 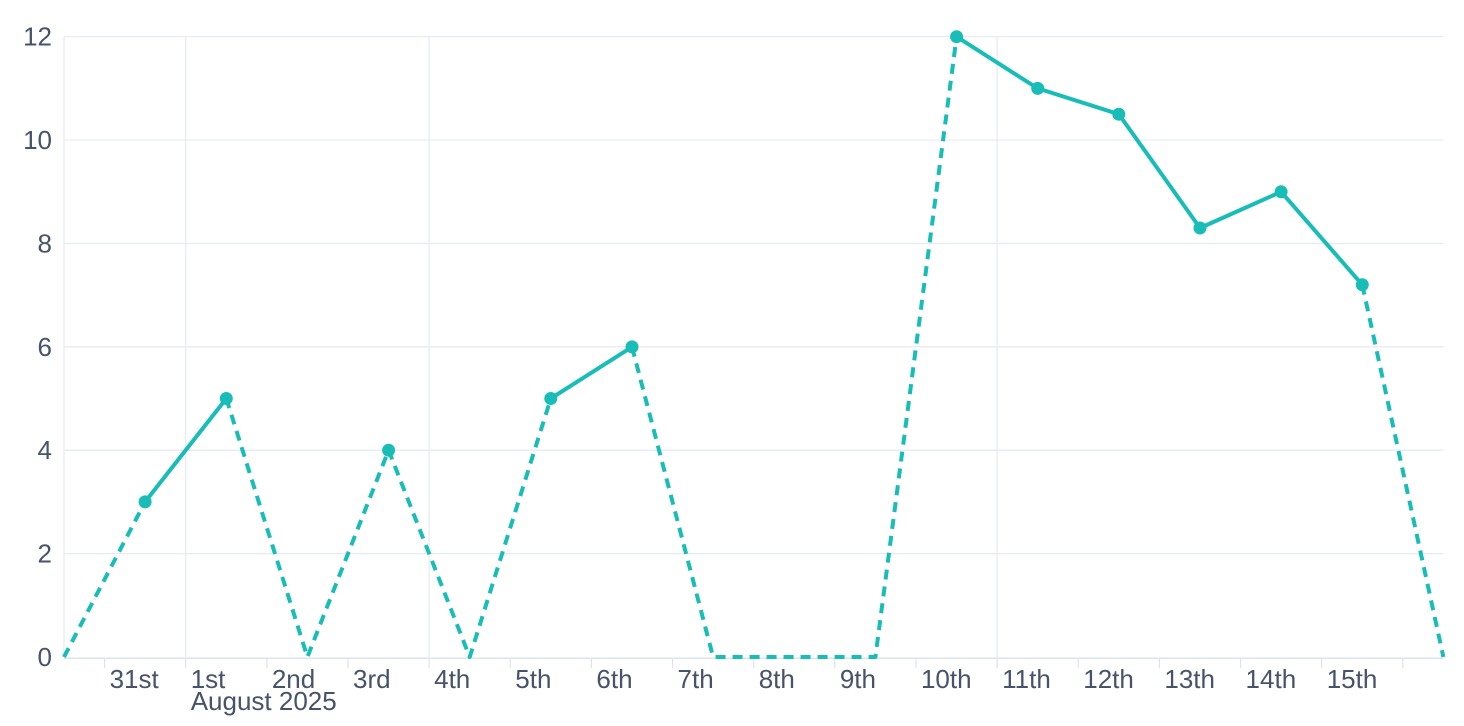 What do you see at coordinates (1271, 679) in the screenshot?
I see `x-tick-label: 14th` at bounding box center [1271, 679].